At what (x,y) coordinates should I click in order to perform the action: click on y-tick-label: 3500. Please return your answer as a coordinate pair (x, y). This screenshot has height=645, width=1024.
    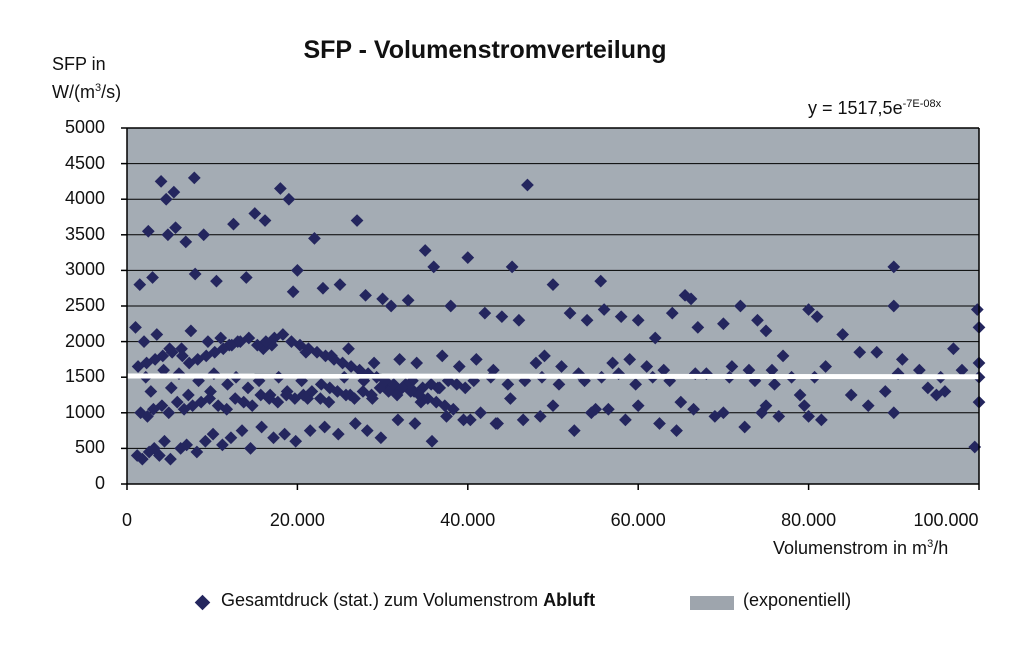
    Looking at the image, I should click on (84, 233).